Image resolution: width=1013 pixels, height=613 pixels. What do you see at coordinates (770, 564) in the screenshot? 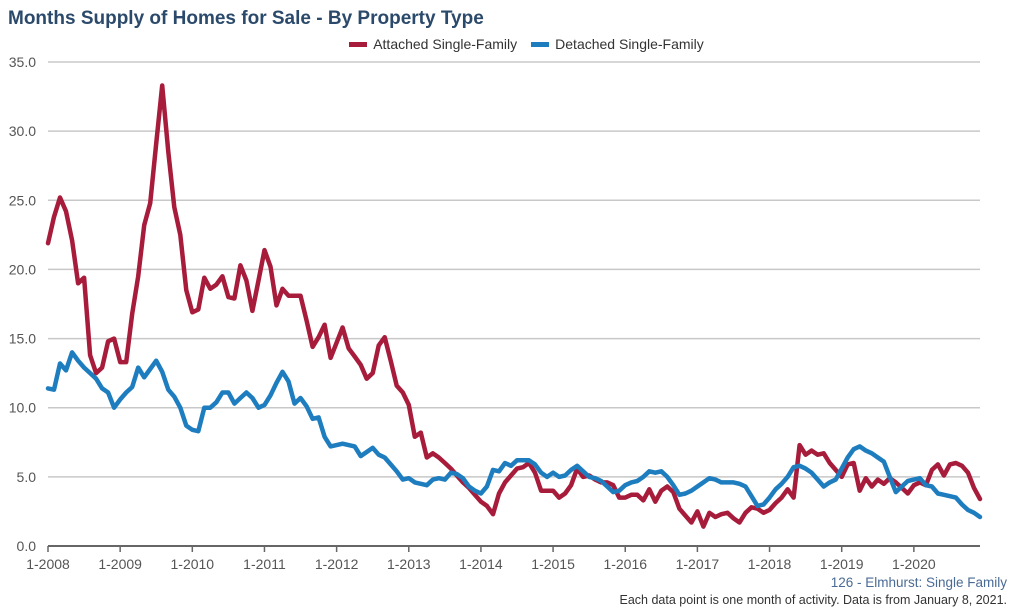
I see `x-tick-label: 1-2018` at bounding box center [770, 564].